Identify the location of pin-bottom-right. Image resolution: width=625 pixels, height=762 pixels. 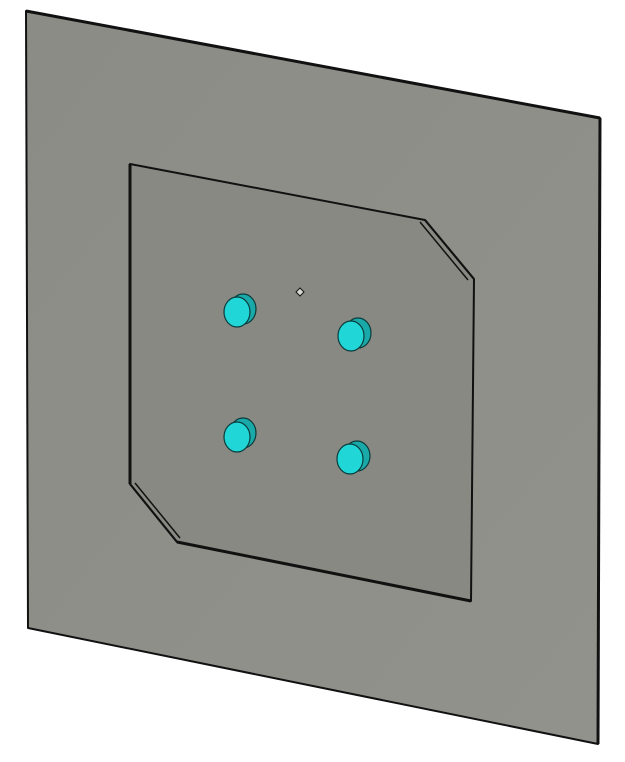
(353, 457).